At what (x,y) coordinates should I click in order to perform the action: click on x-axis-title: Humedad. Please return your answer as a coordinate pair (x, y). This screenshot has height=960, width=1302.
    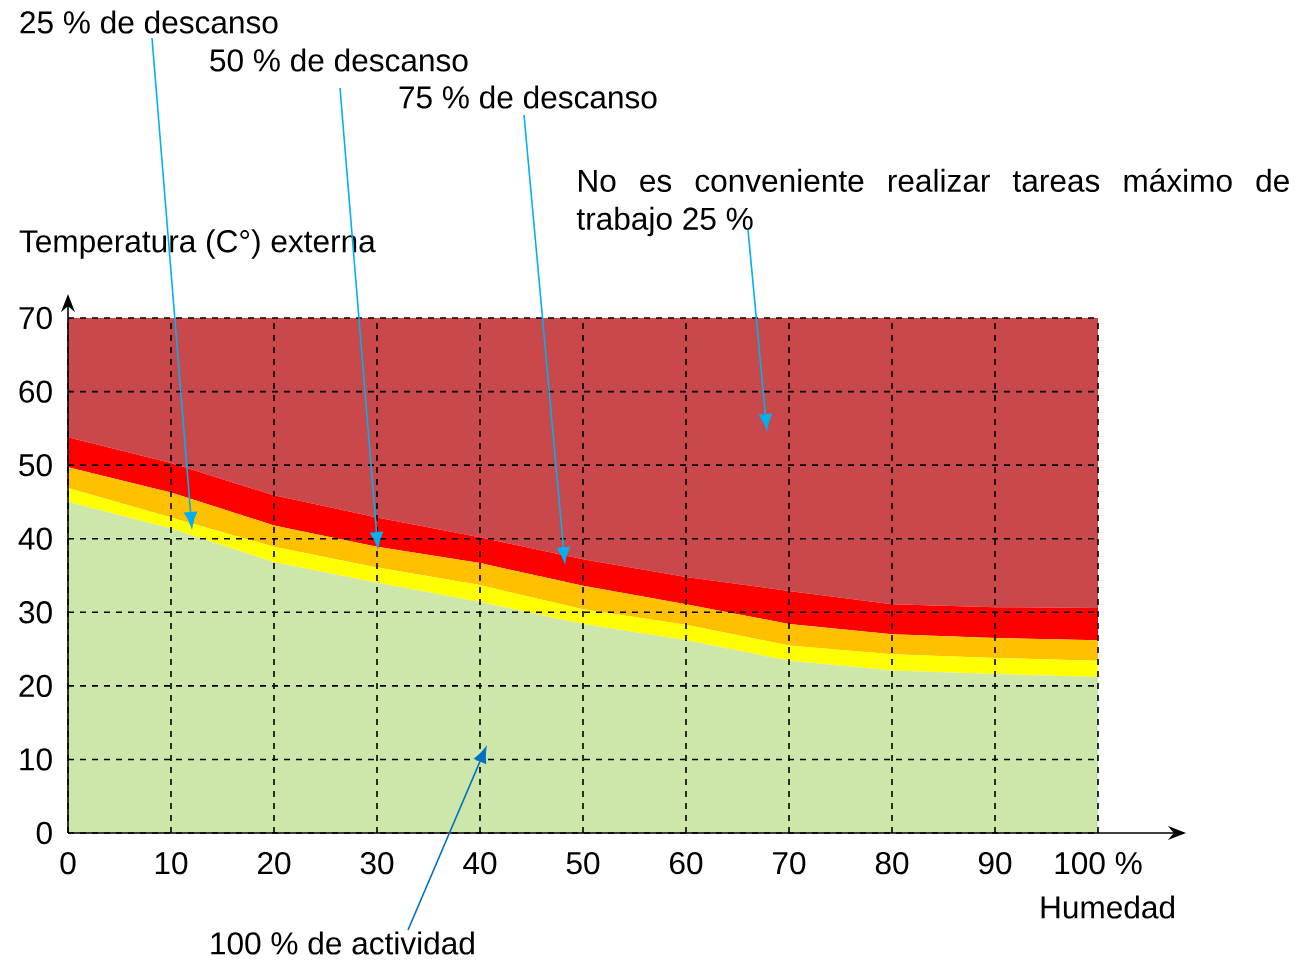
    Looking at the image, I should click on (1107, 907).